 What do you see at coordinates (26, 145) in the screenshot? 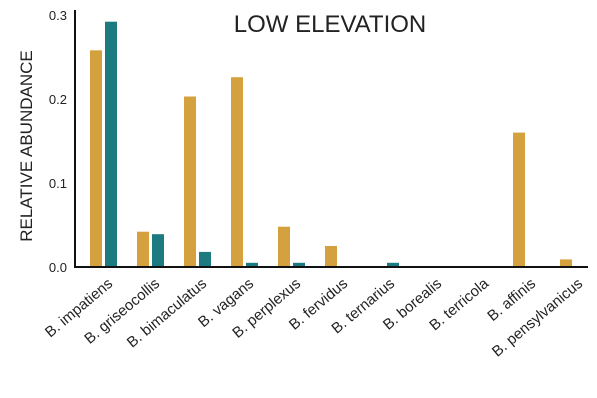
I see `y-axis-title: RELATIVE ABUNDANCE` at bounding box center [26, 145].